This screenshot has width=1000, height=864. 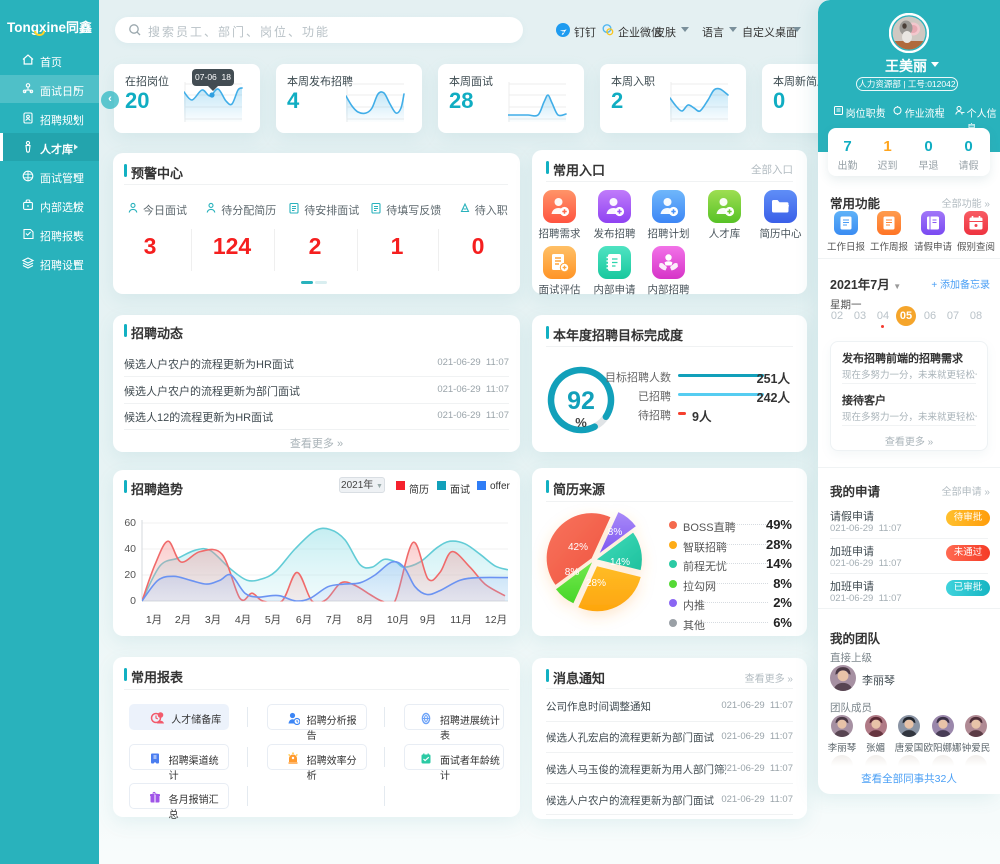 What do you see at coordinates (578, 547) in the screenshot?
I see `svg-text: 42%` at bounding box center [578, 547].